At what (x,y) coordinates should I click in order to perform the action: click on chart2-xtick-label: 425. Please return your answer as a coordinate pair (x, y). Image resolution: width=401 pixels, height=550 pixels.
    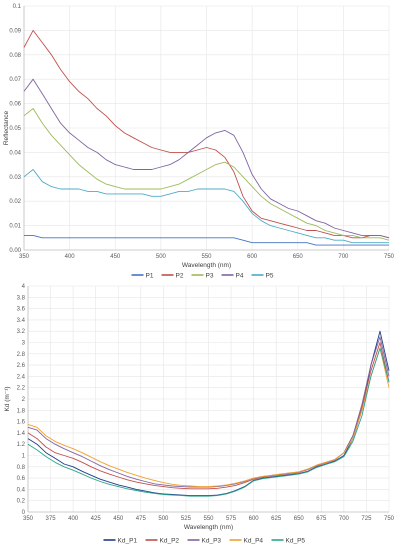
    Looking at the image, I should click on (96, 519).